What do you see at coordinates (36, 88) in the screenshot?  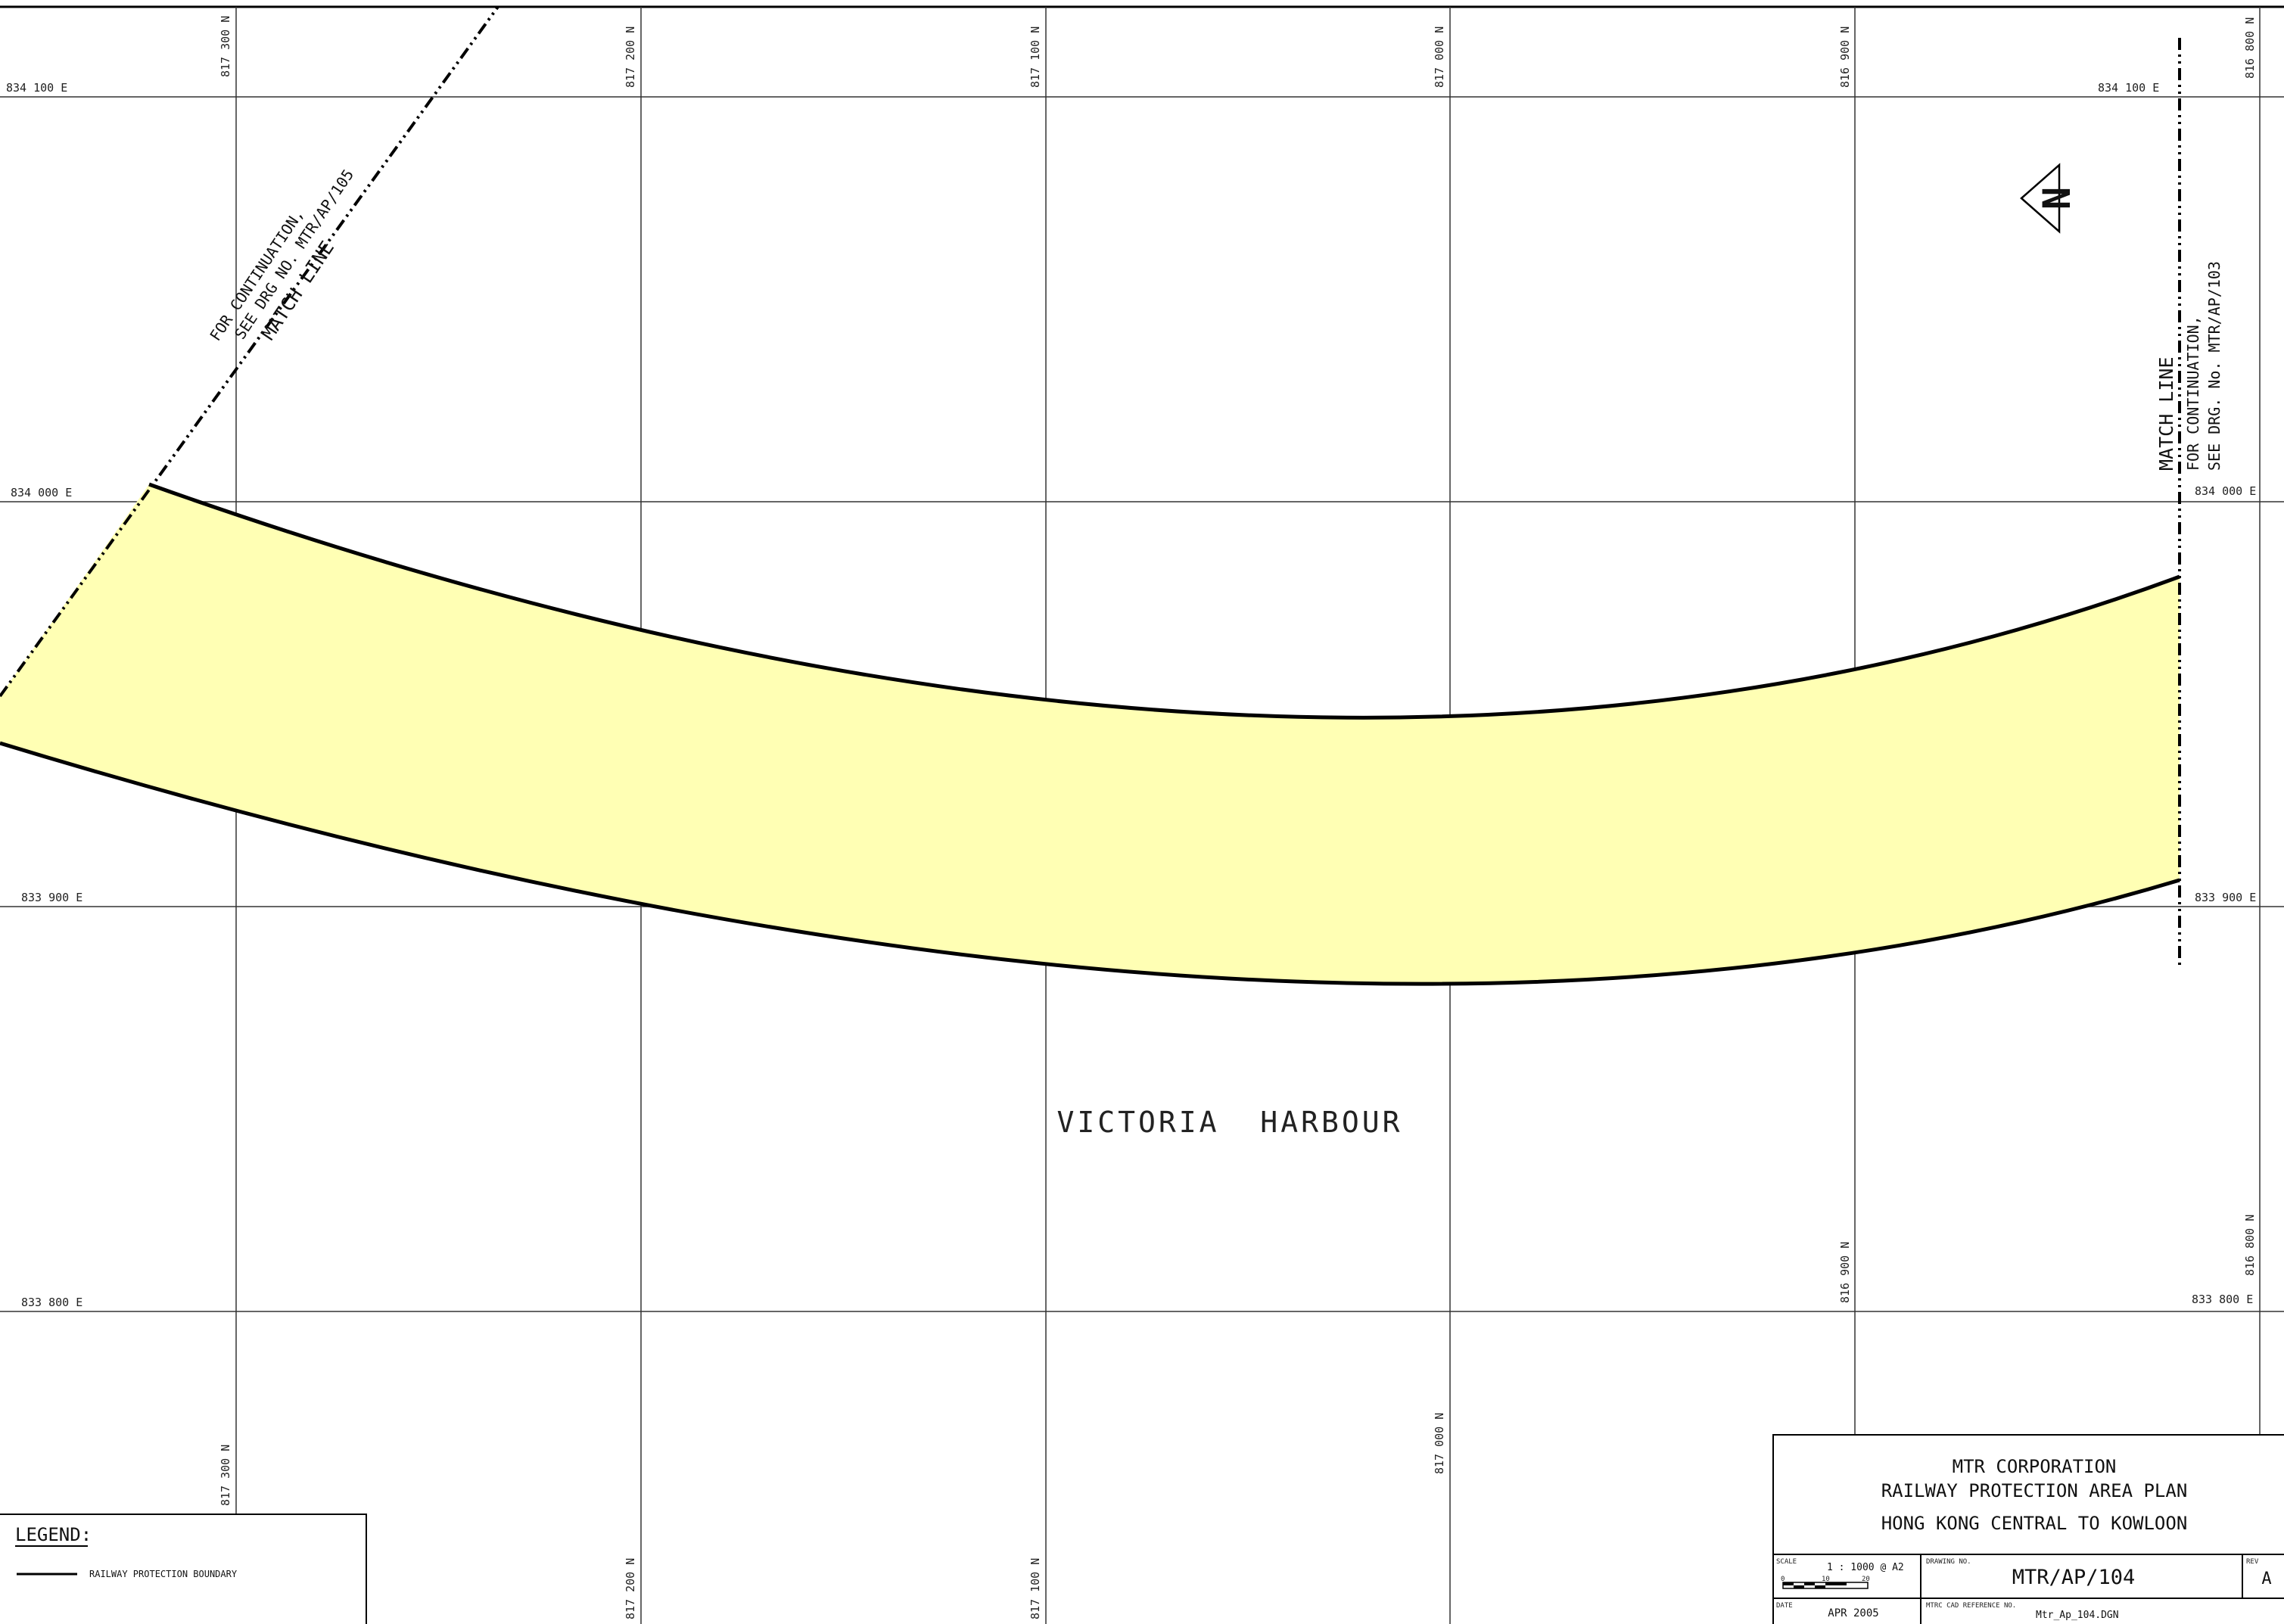 I see `easting-label-834100-left: 834 100 E` at bounding box center [36, 88].